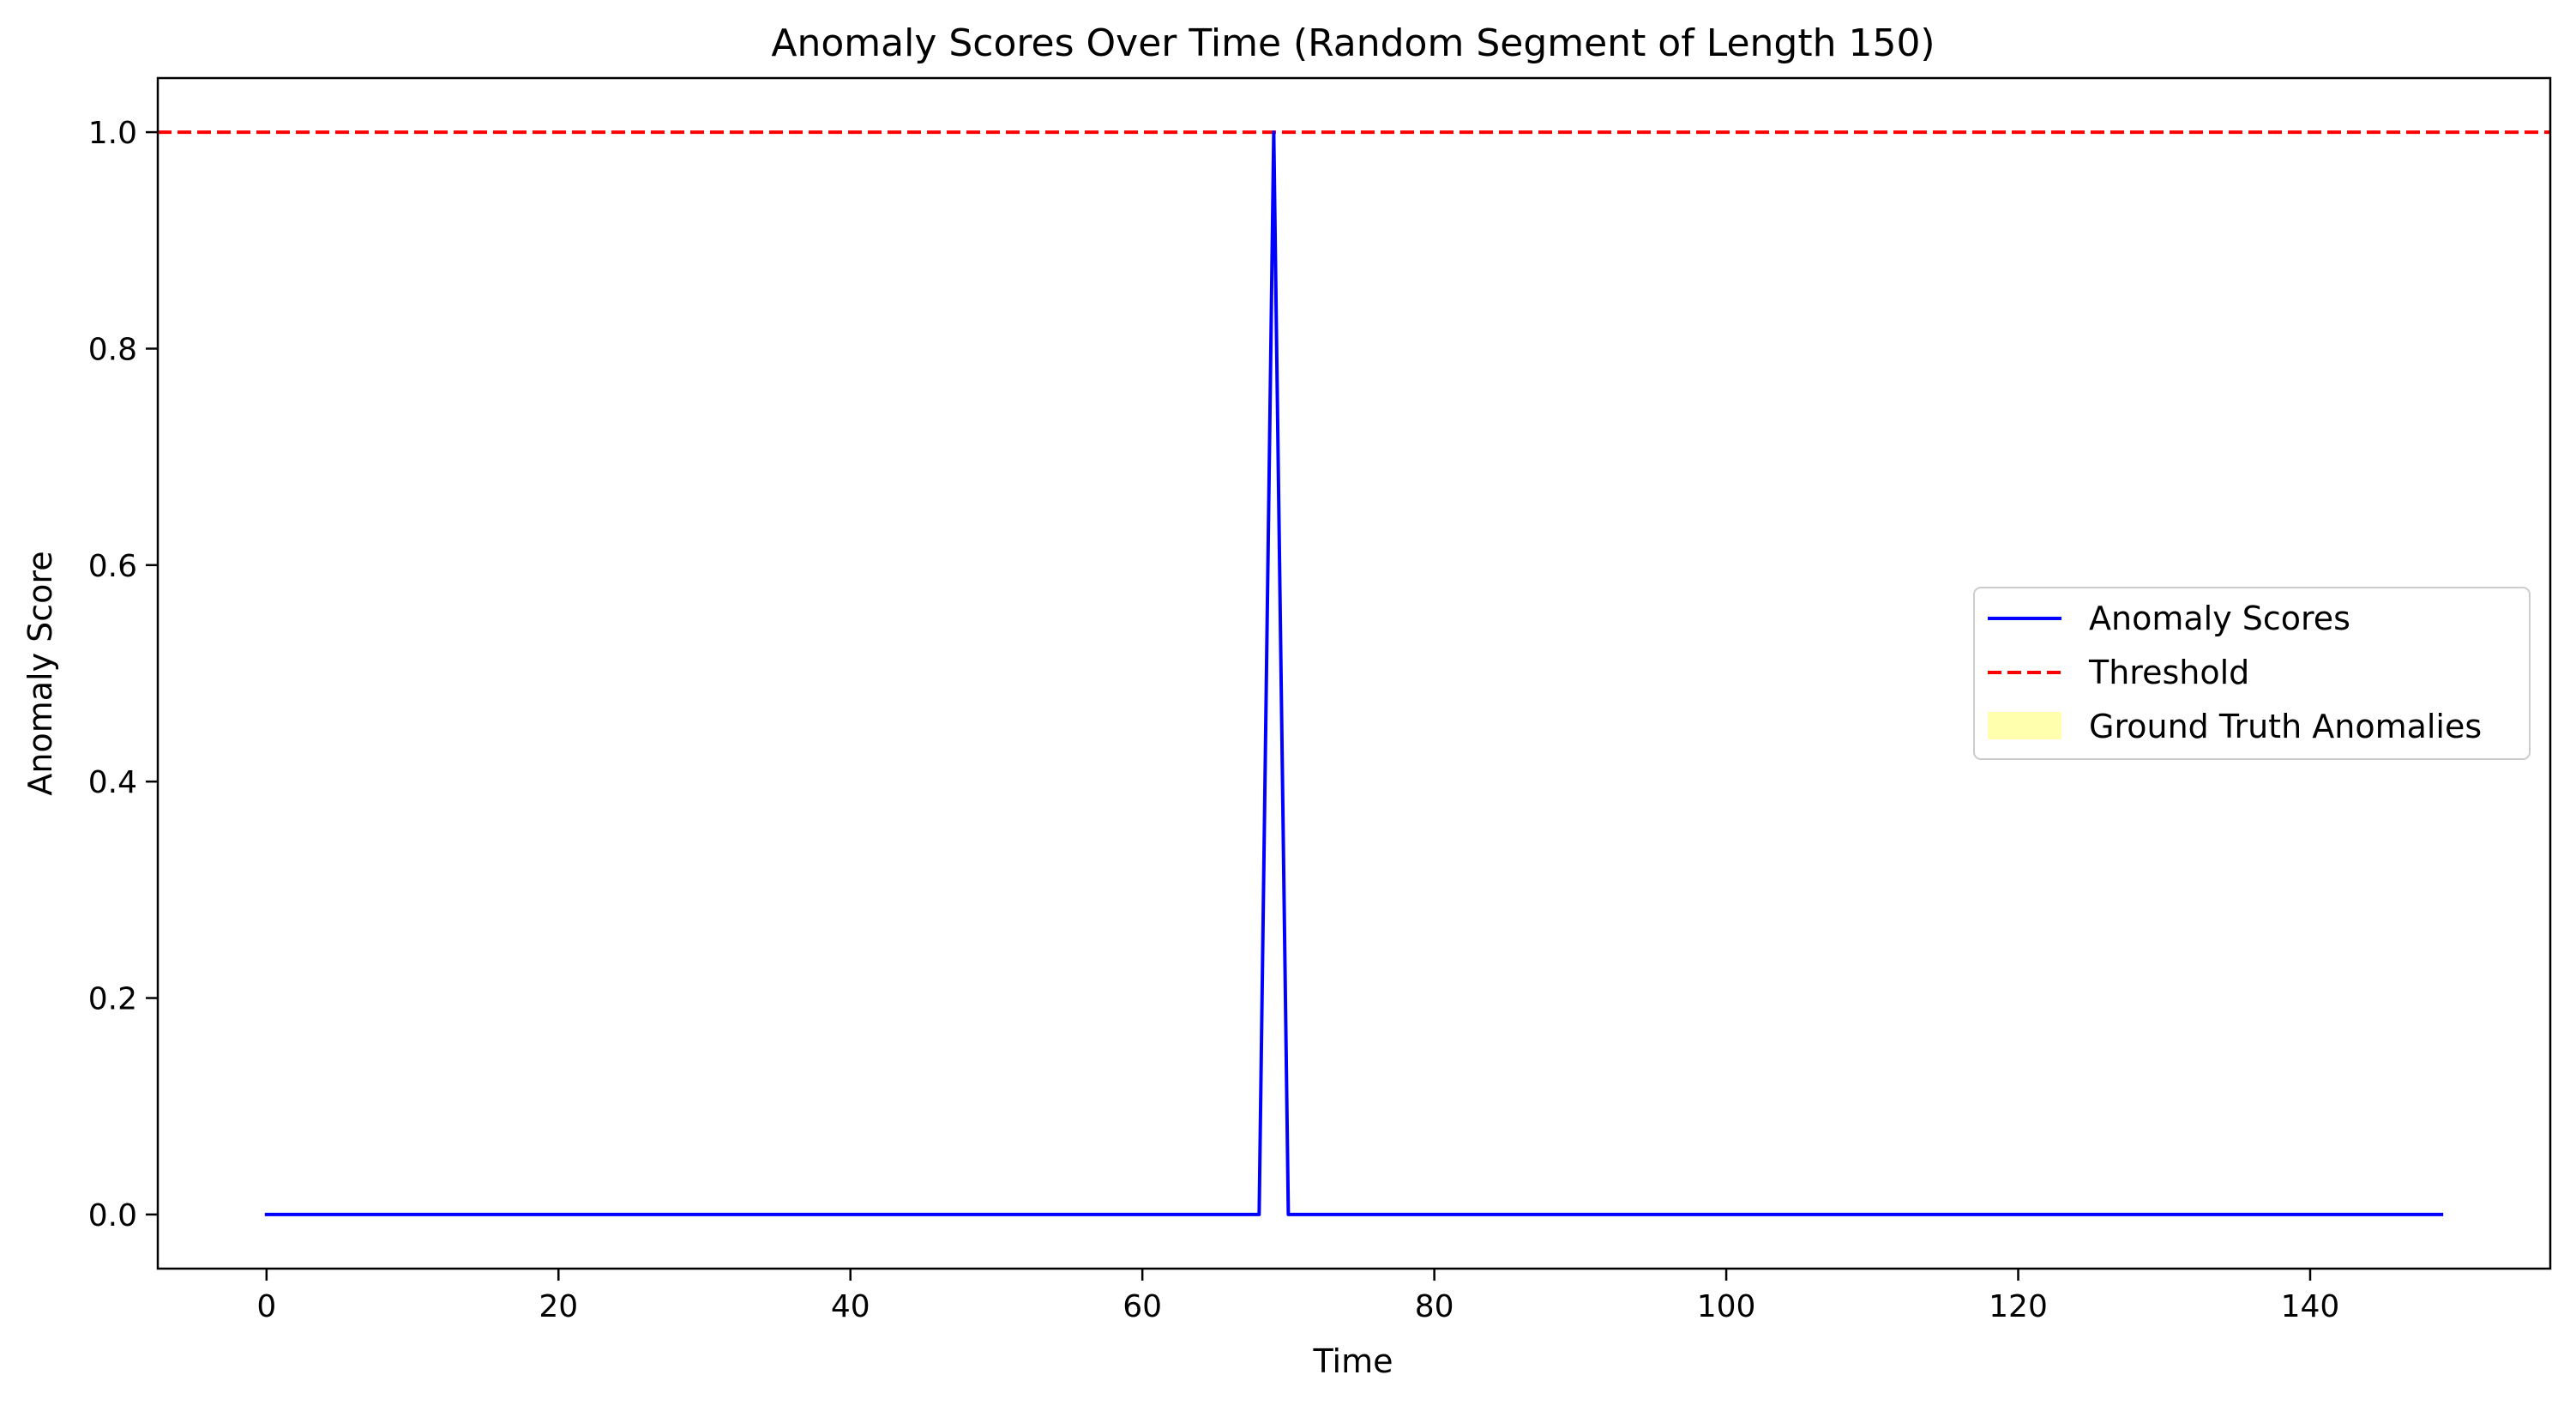 The height and width of the screenshot is (1405, 2576). Describe the element at coordinates (123, 674) in the screenshot. I see `y-axis-ticks: 0.0 0.2 0.4 0.6 0.8 1.0` at that location.